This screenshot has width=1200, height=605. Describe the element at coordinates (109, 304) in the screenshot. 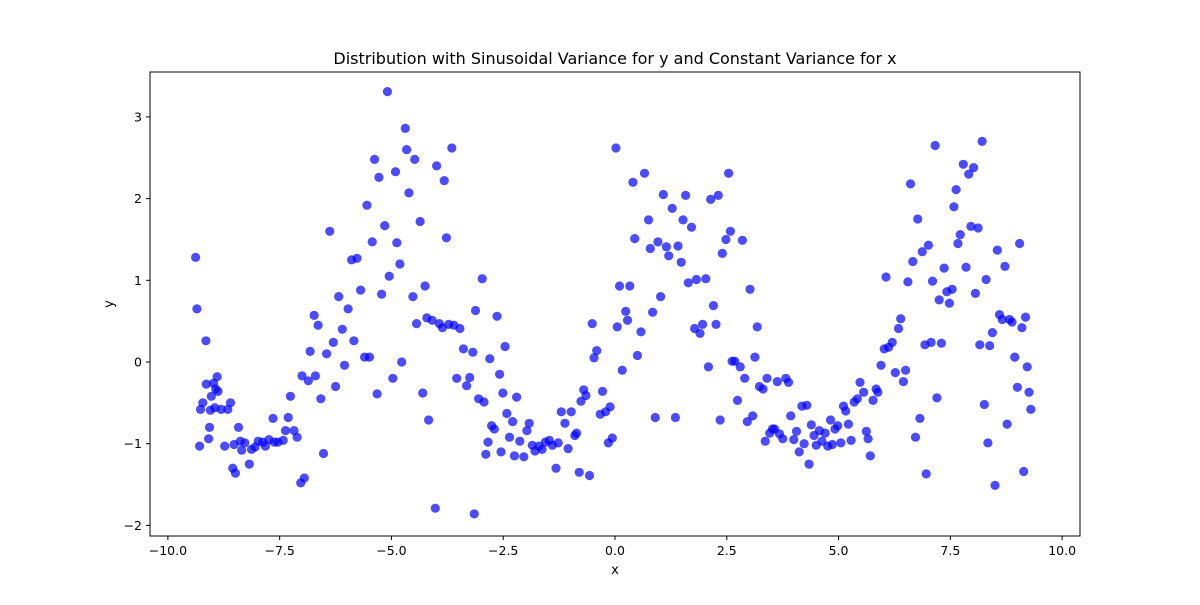

I see `y-axis-label: y` at that location.